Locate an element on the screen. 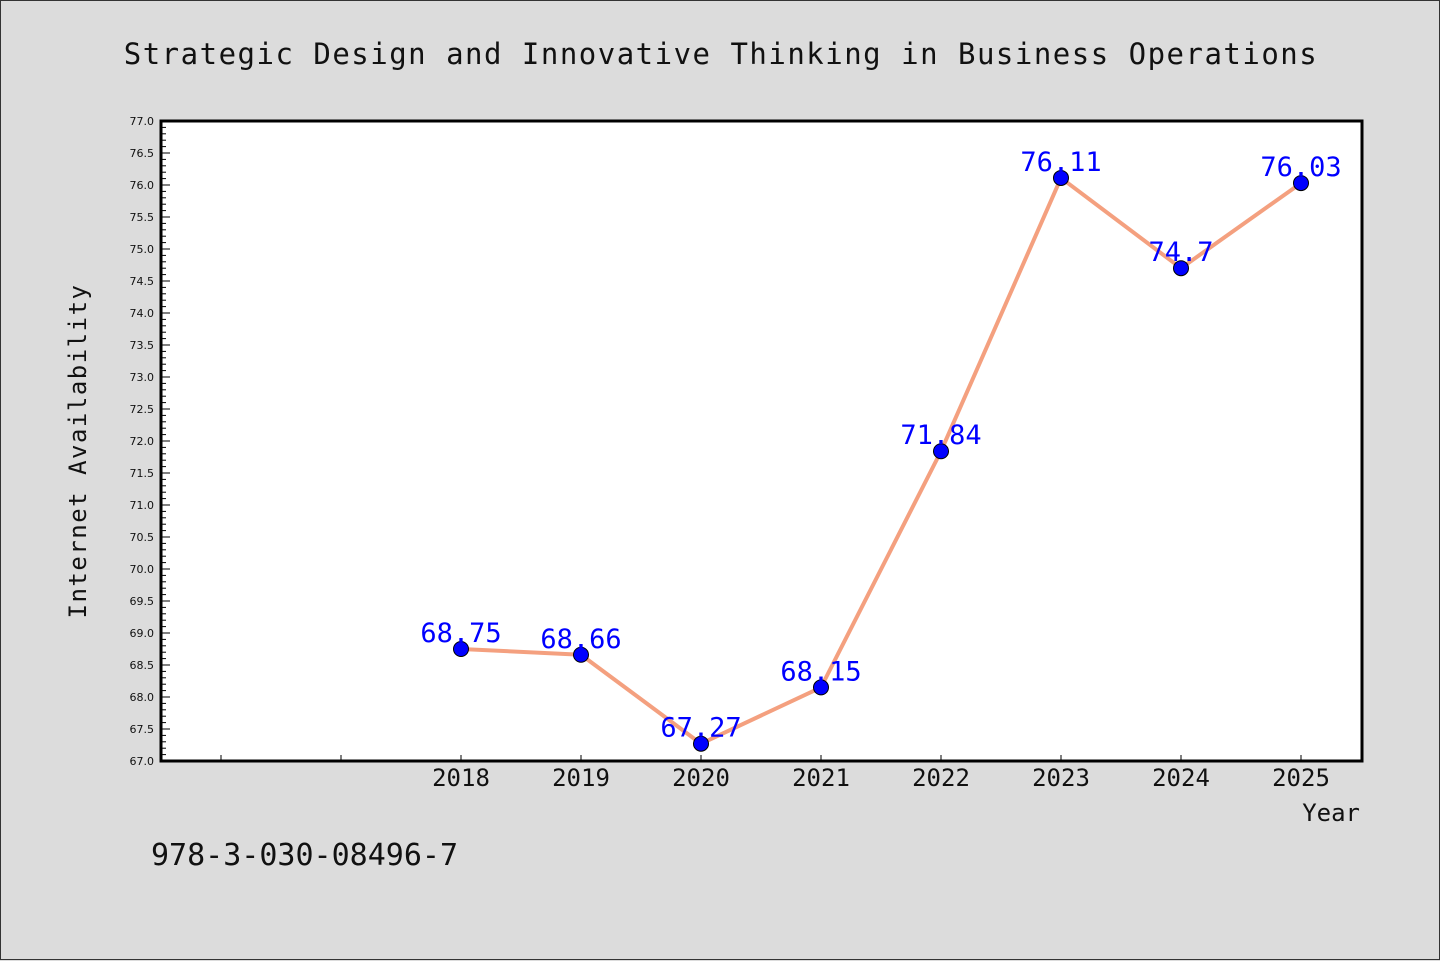 This screenshot has height=961, width=1440. y-tick-label: 75.0 is located at coordinates (142, 249).